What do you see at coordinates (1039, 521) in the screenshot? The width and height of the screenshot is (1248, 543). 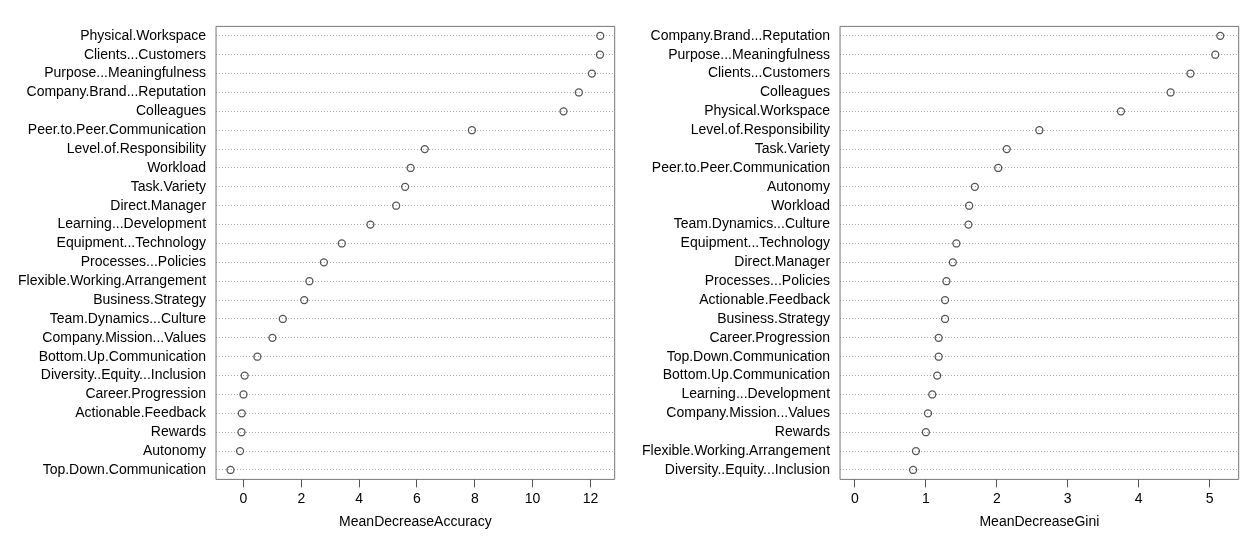 I see `x-axis-title: MeanDecreaseGini` at bounding box center [1039, 521].